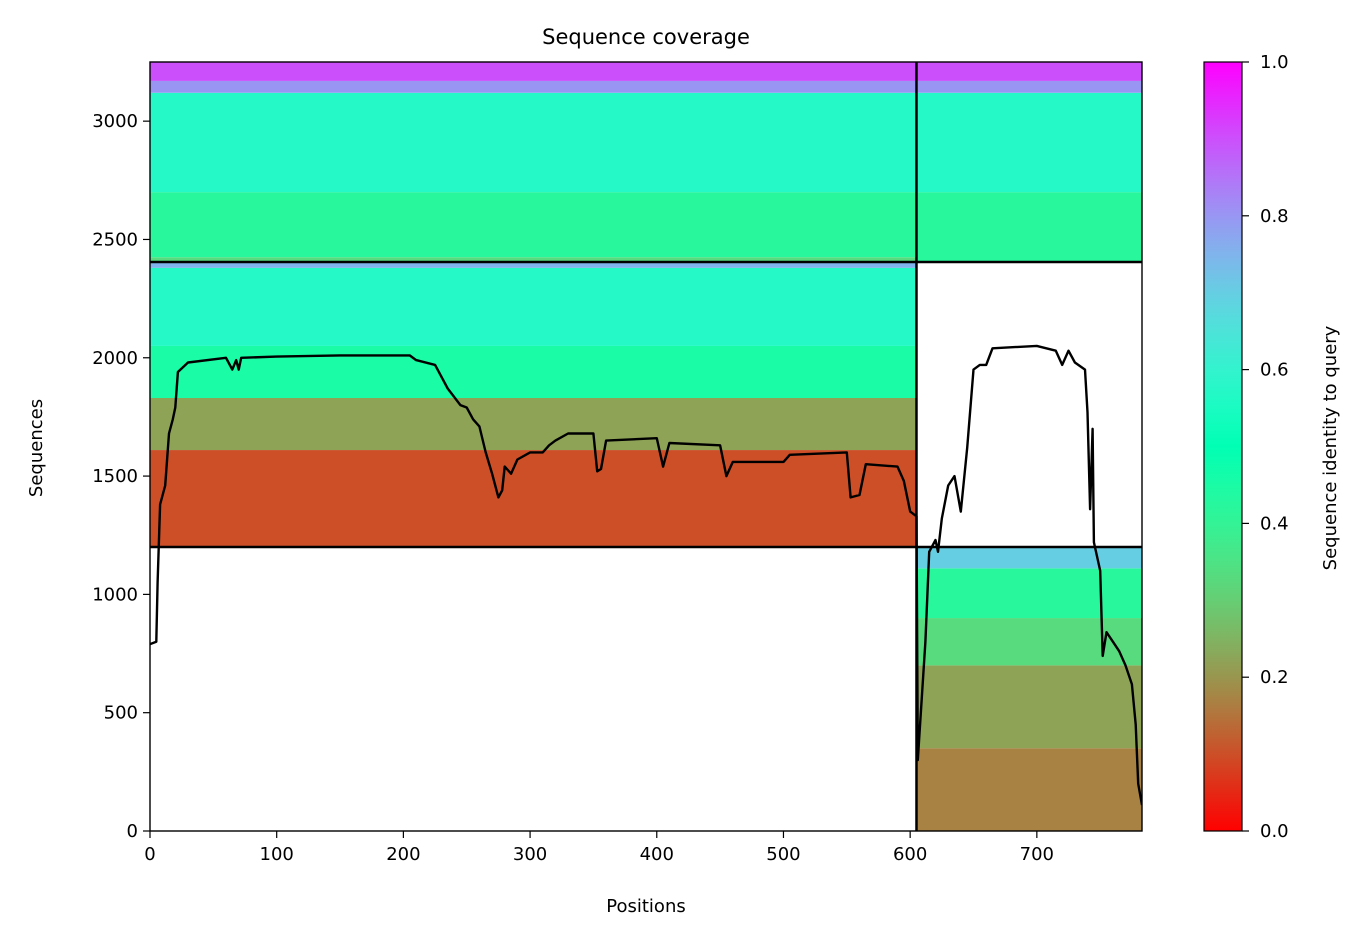 This screenshot has height=939, width=1364. What do you see at coordinates (1037, 854) in the screenshot?
I see `x-tick-label: 700` at bounding box center [1037, 854].